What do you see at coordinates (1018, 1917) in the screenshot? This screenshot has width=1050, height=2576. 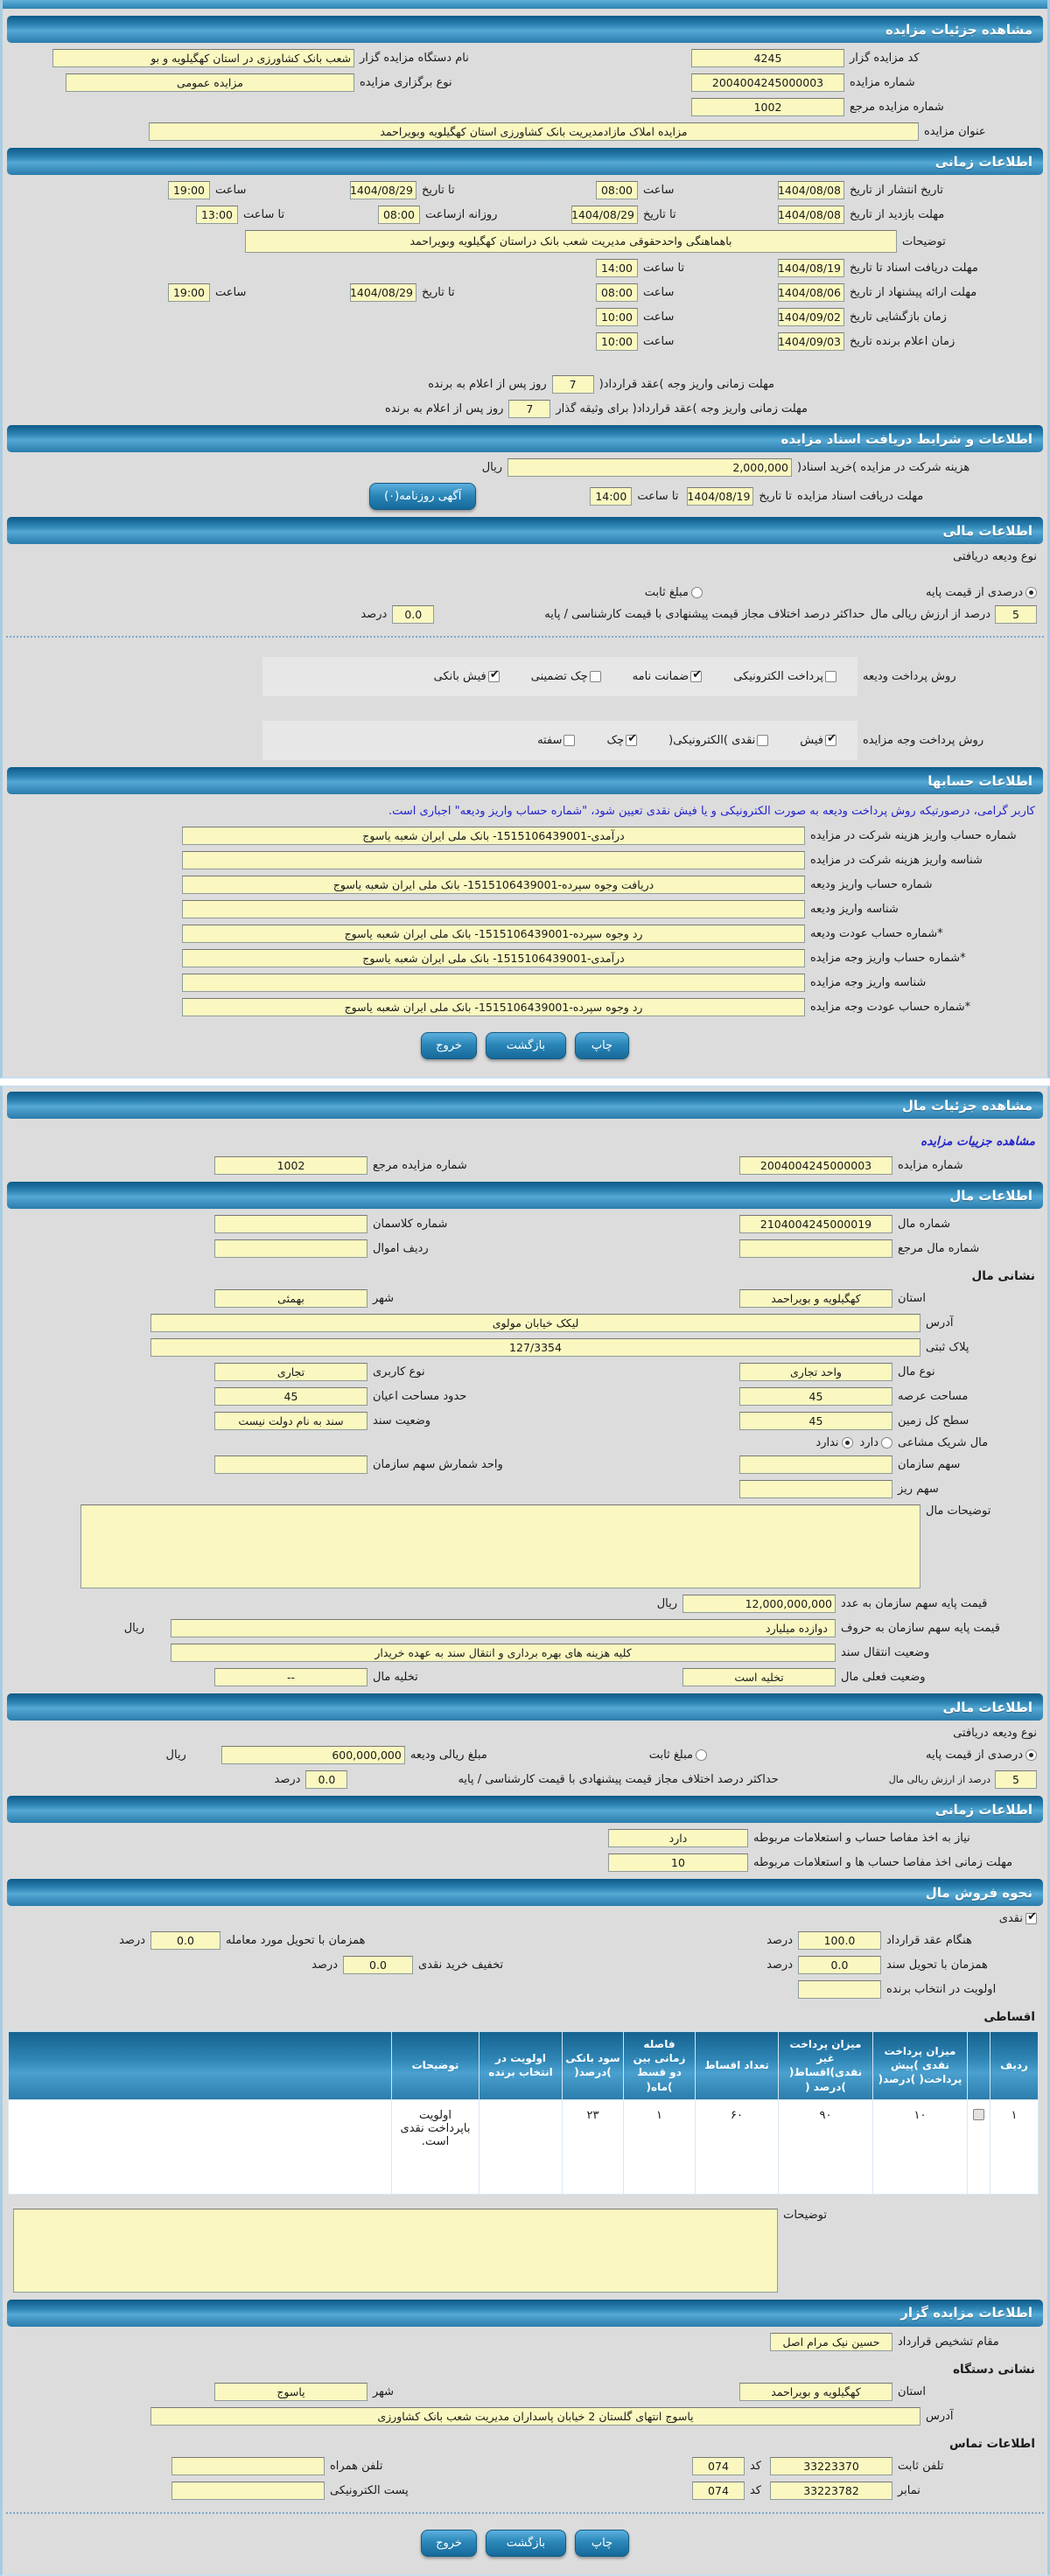 I see `cash-sale-option: نقدی` at bounding box center [1018, 1917].